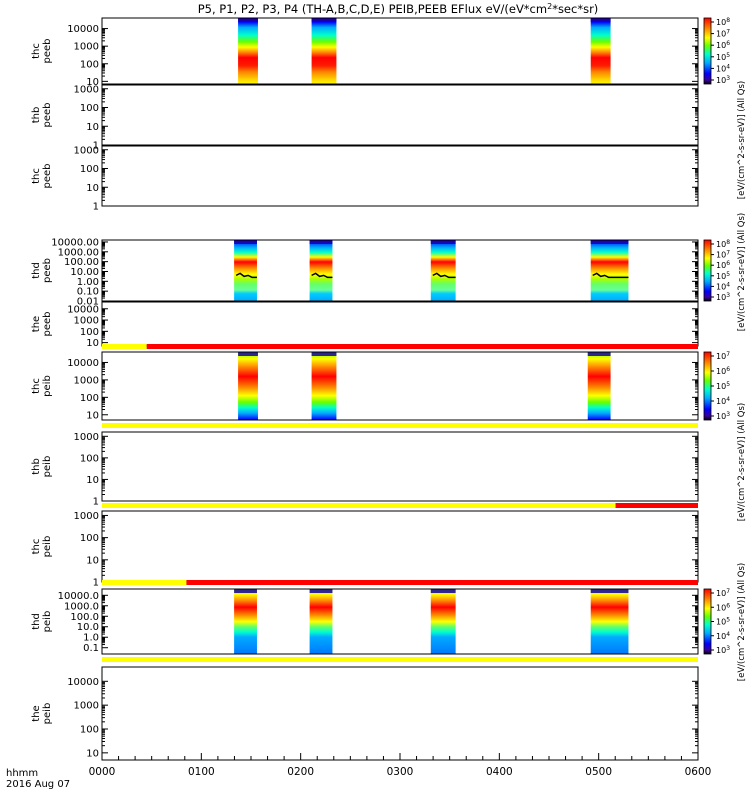 This screenshot has width=750, height=800. I want to click on y-axis-label: thbpeib, so click(42, 467).